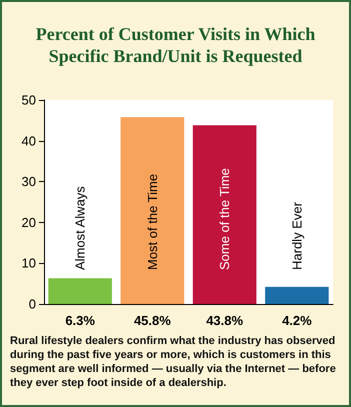 The width and height of the screenshot is (351, 407). Describe the element at coordinates (224, 219) in the screenshot. I see `x-tick-label: Some of the Time` at that location.